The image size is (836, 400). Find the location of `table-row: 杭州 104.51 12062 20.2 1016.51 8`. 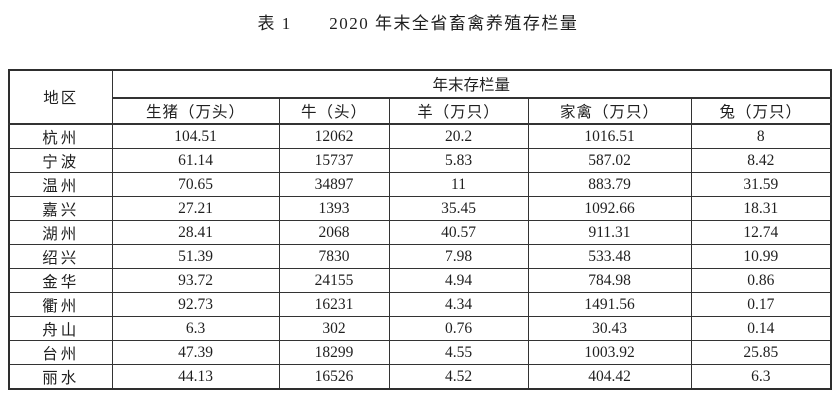

table-row: 杭州 104.51 12062 20.2 1016.51 8 is located at coordinates (420, 136).